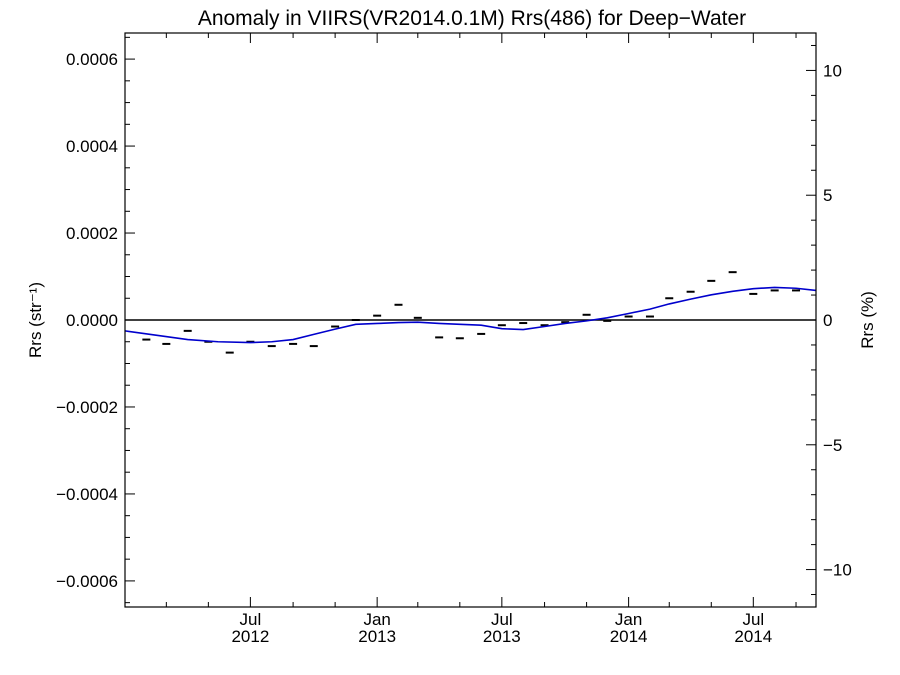 Image resolution: width=900 pixels, height=675 pixels. Describe the element at coordinates (827, 195) in the screenshot. I see `y-right-tick-label: 5` at that location.